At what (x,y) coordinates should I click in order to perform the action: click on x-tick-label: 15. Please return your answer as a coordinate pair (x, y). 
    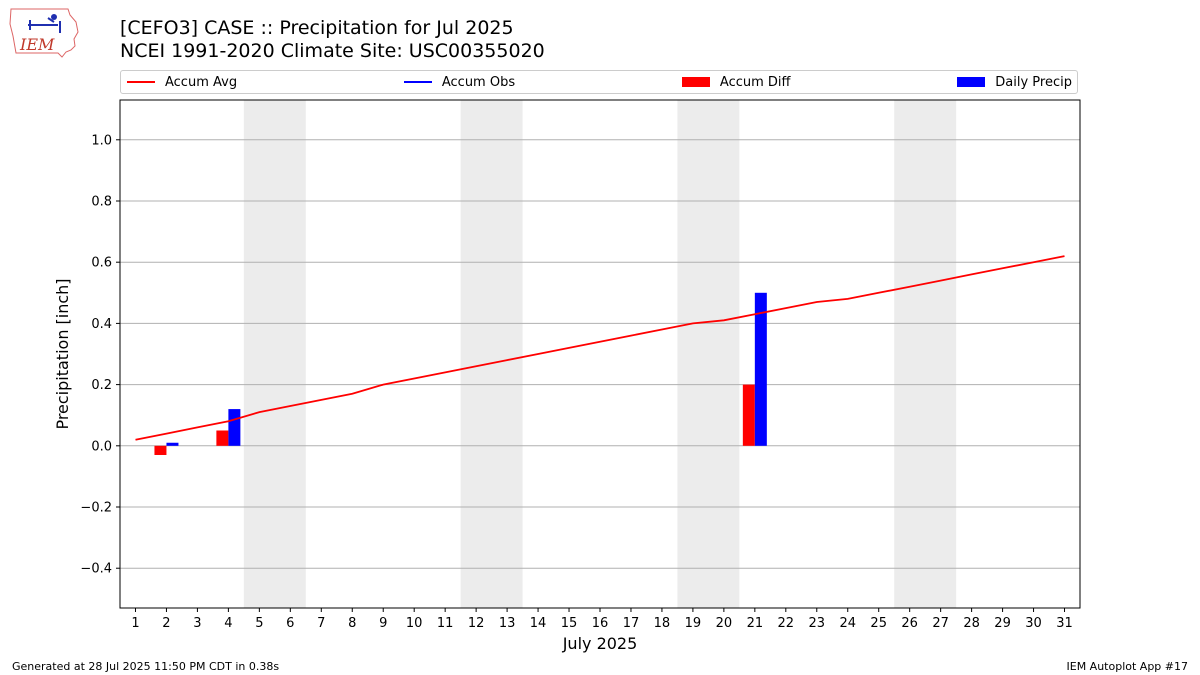
    Looking at the image, I should click on (569, 623).